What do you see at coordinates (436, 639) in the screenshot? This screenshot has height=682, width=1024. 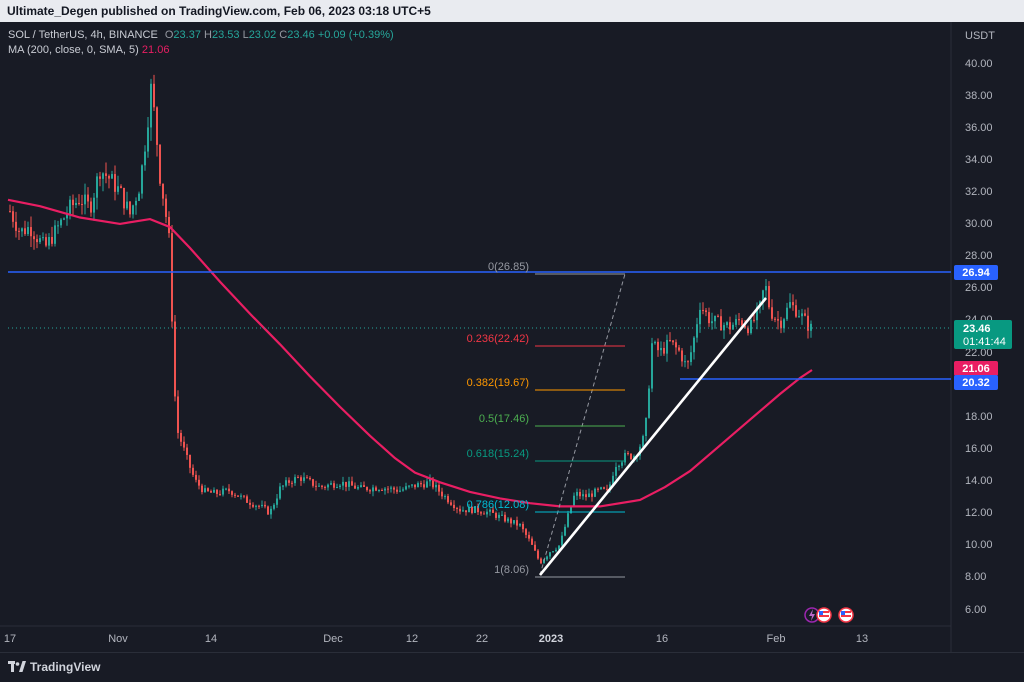 I see `time-axis: 17 Nov 14 Dec 12 22 2023 16 Feb 13` at bounding box center [436, 639].